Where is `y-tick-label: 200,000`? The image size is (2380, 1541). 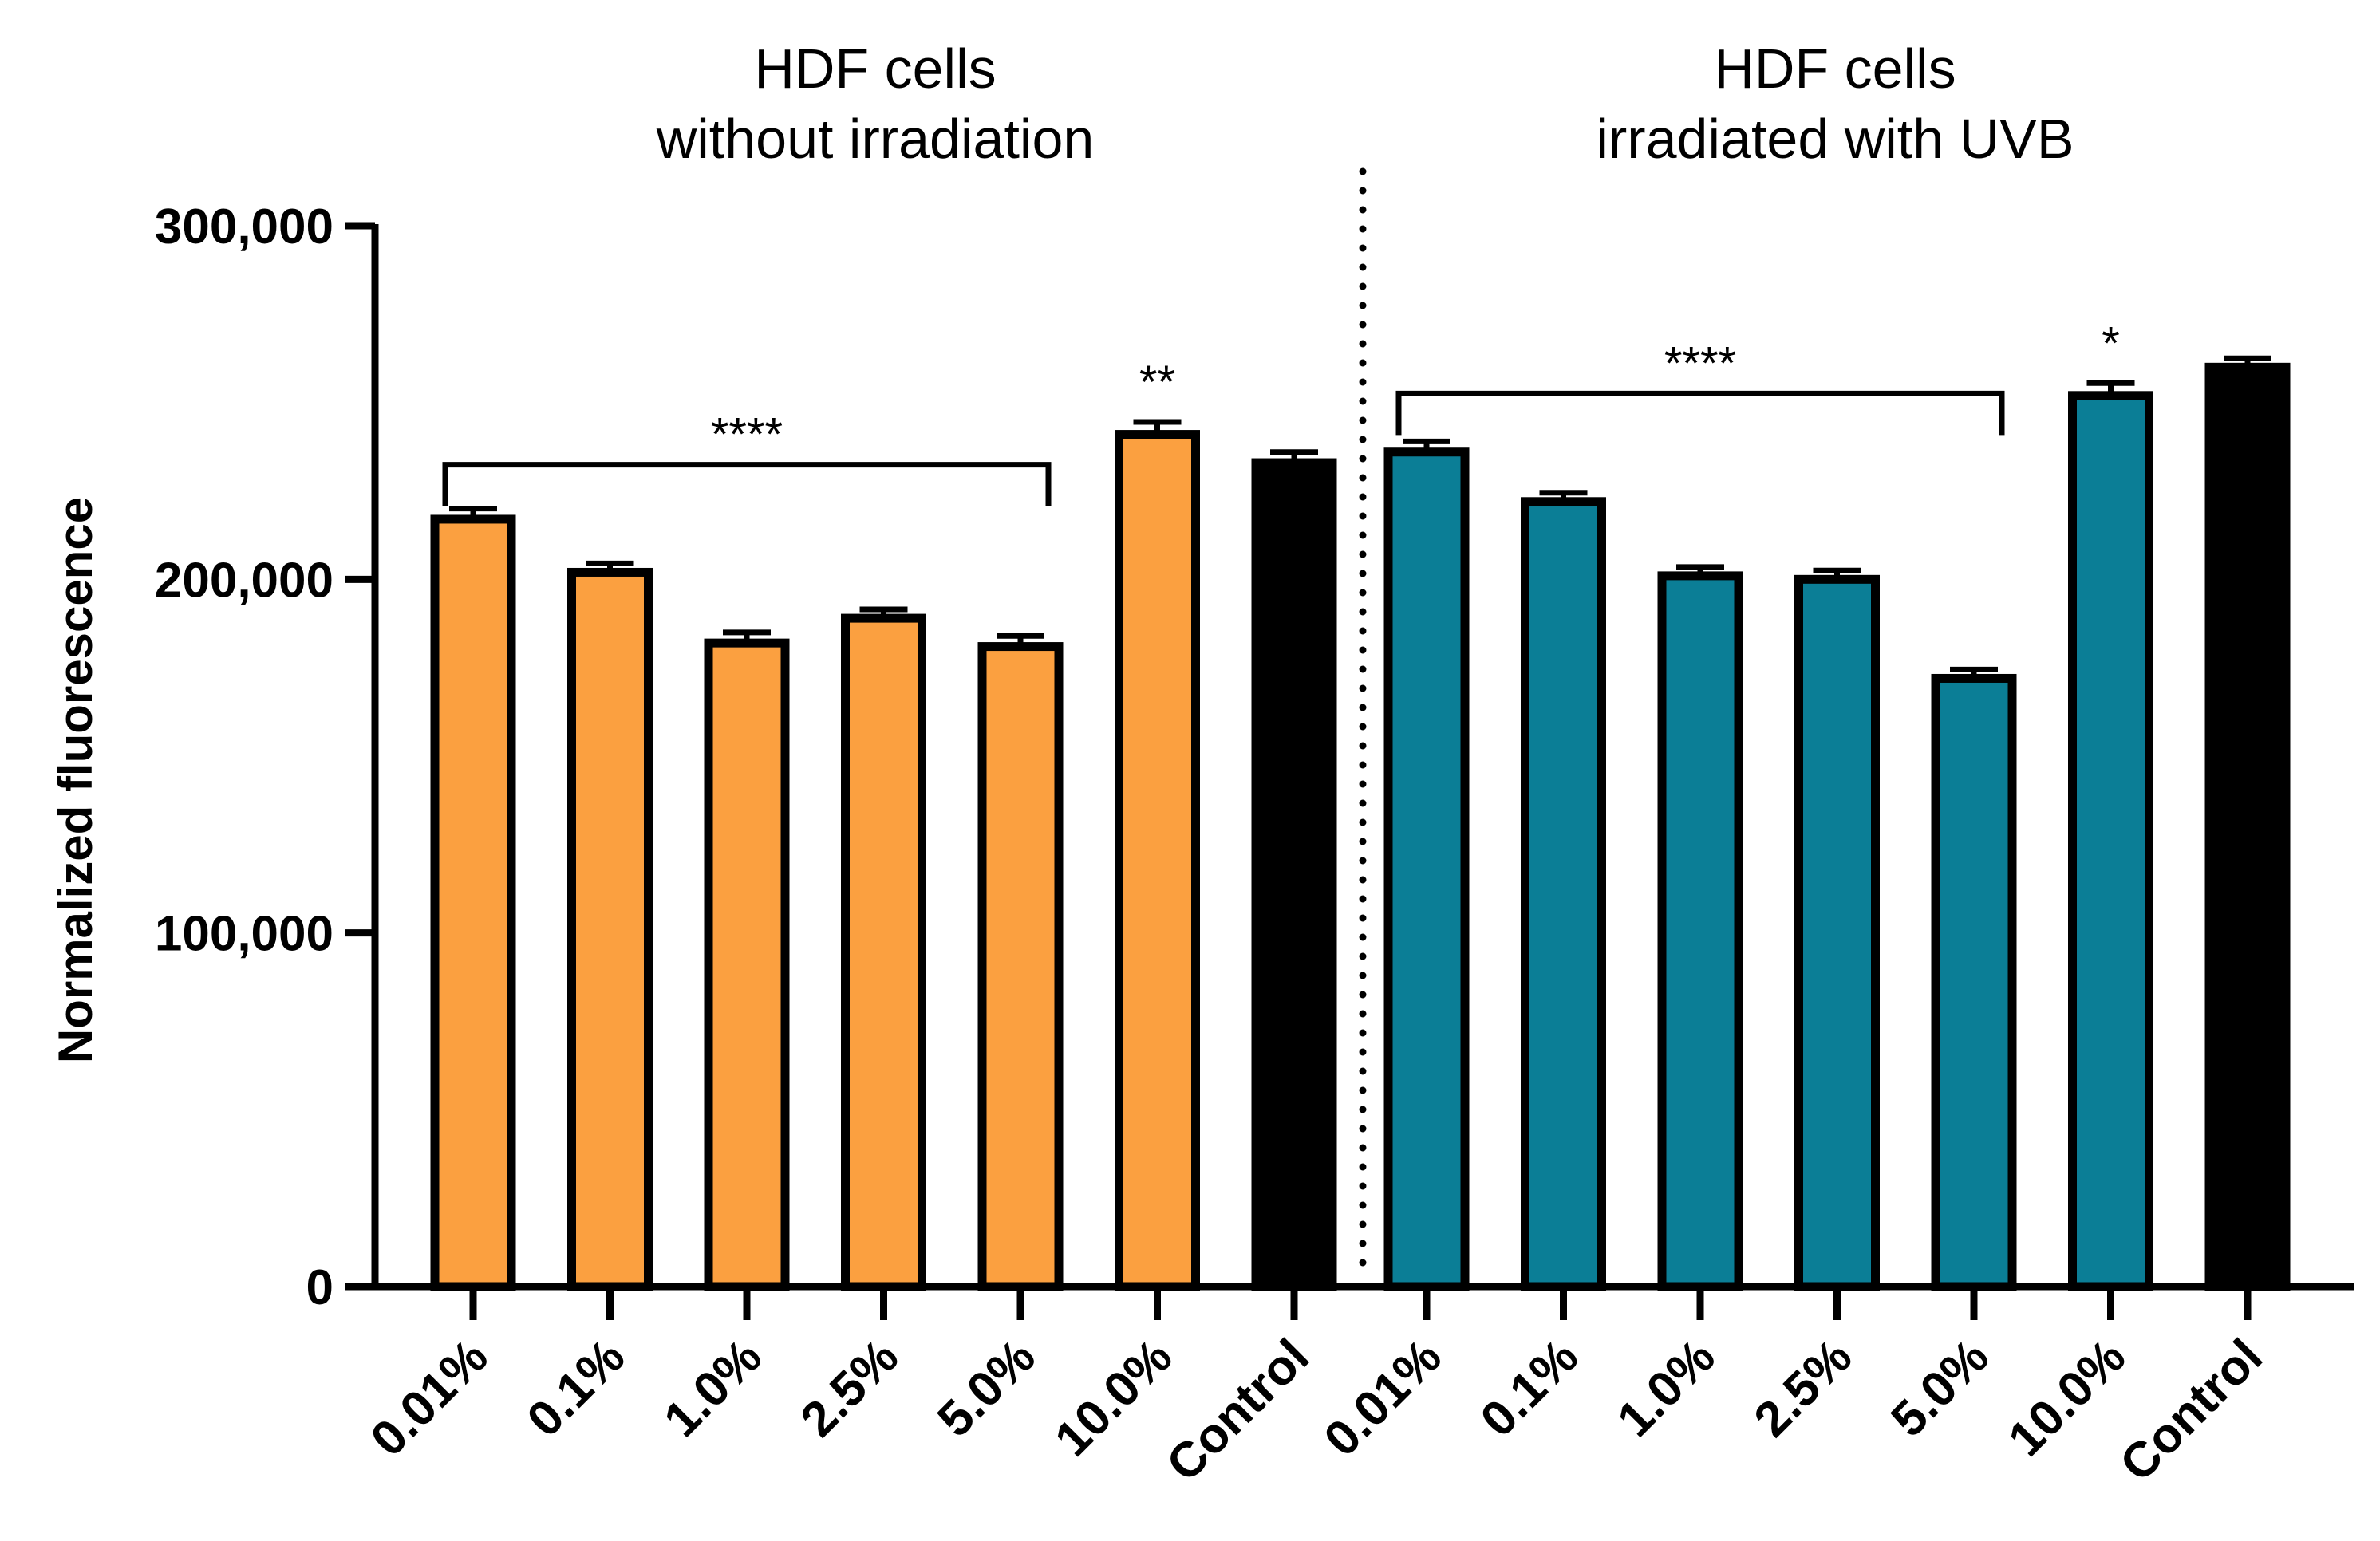
y-tick-label: 200,000 is located at coordinates (244, 580).